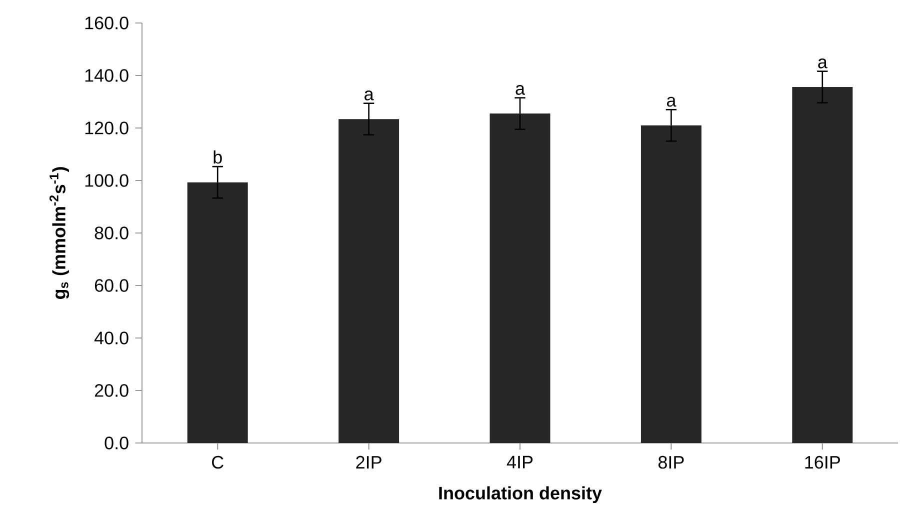  What do you see at coordinates (106, 75) in the screenshot?
I see `y-tick-label: 140.0` at bounding box center [106, 75].